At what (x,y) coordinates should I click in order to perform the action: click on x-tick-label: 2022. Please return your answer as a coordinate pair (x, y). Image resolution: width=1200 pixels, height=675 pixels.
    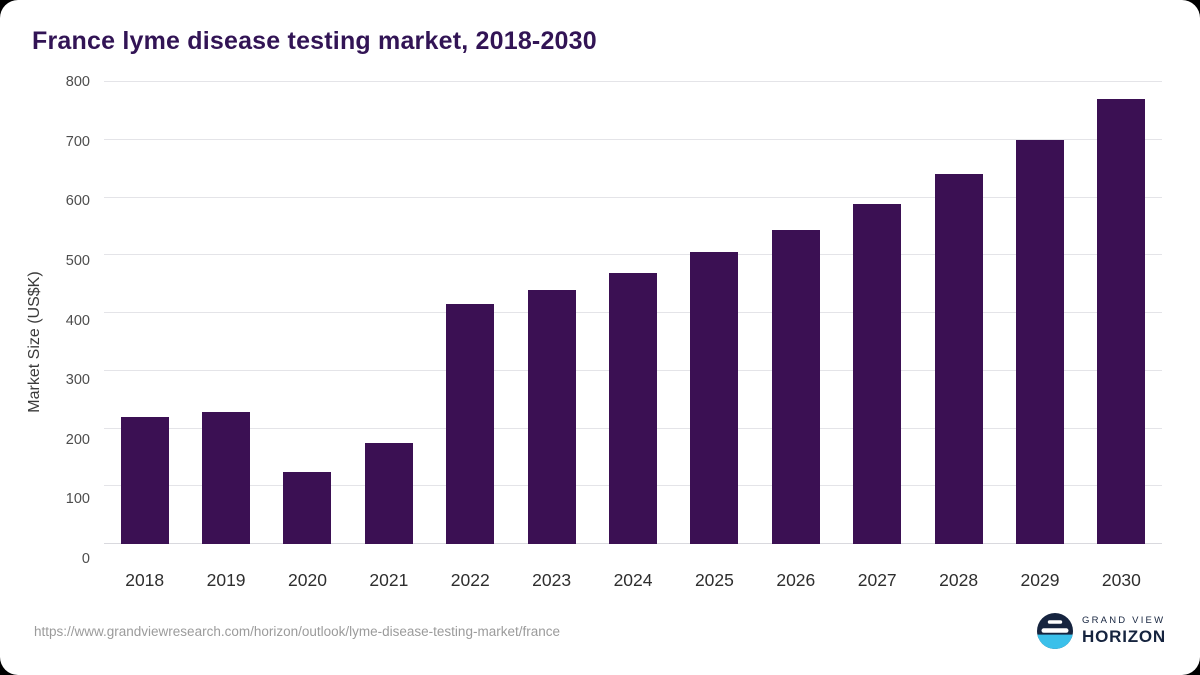
    Looking at the image, I should click on (470, 579).